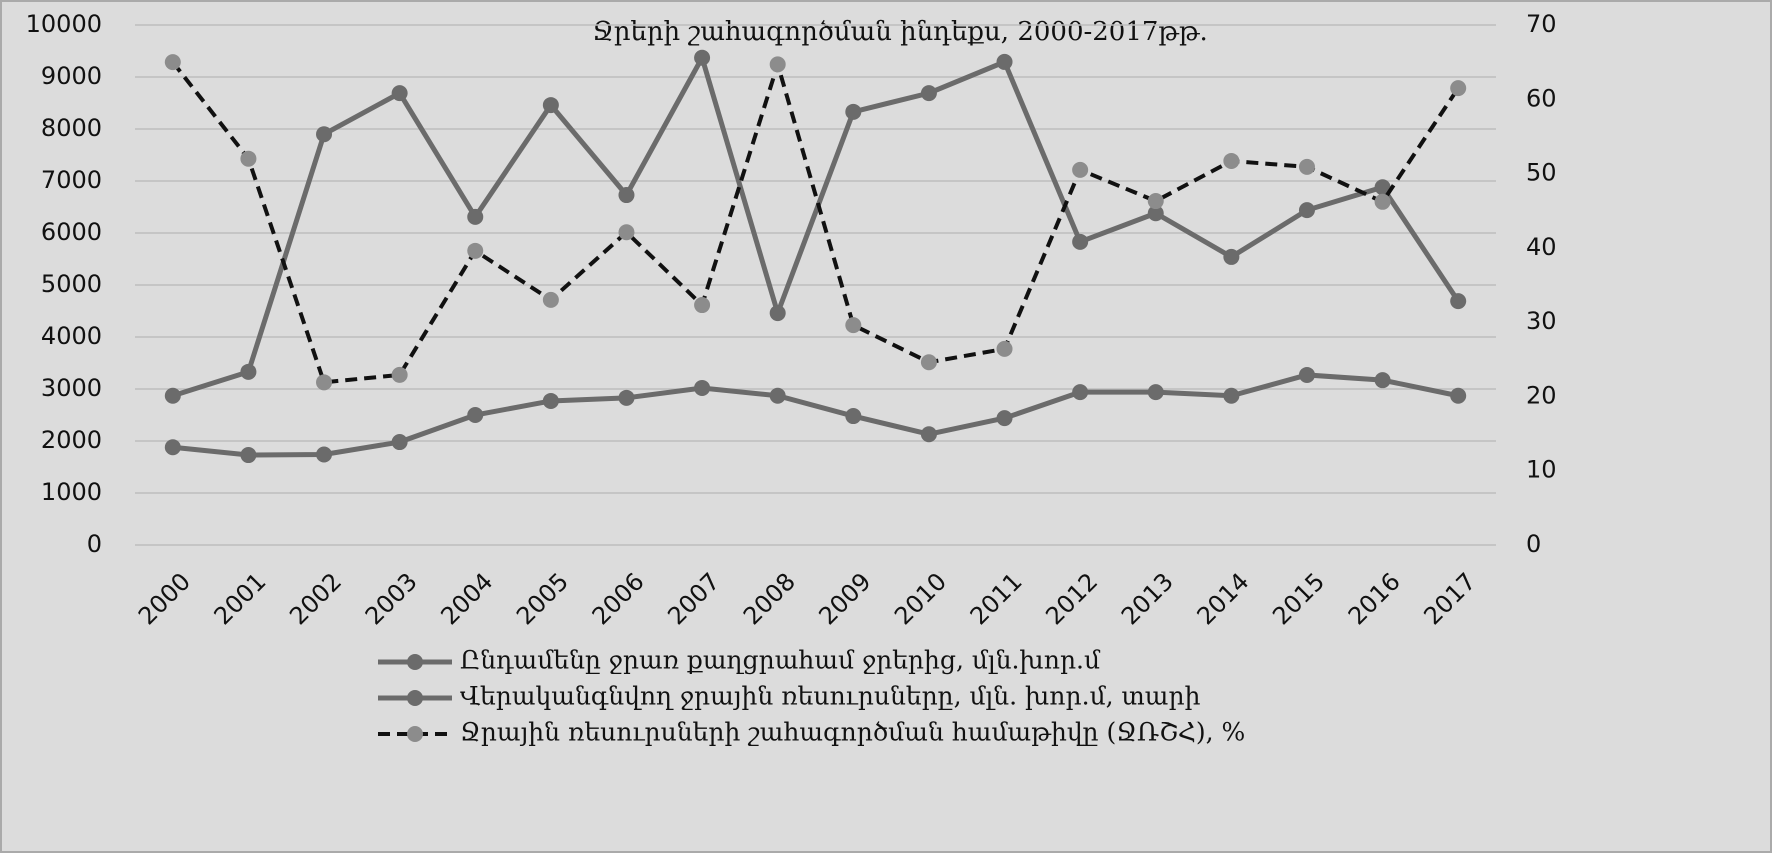 The width and height of the screenshot is (1772, 853). I want to click on y2-tick-label: 40, so click(1541, 247).